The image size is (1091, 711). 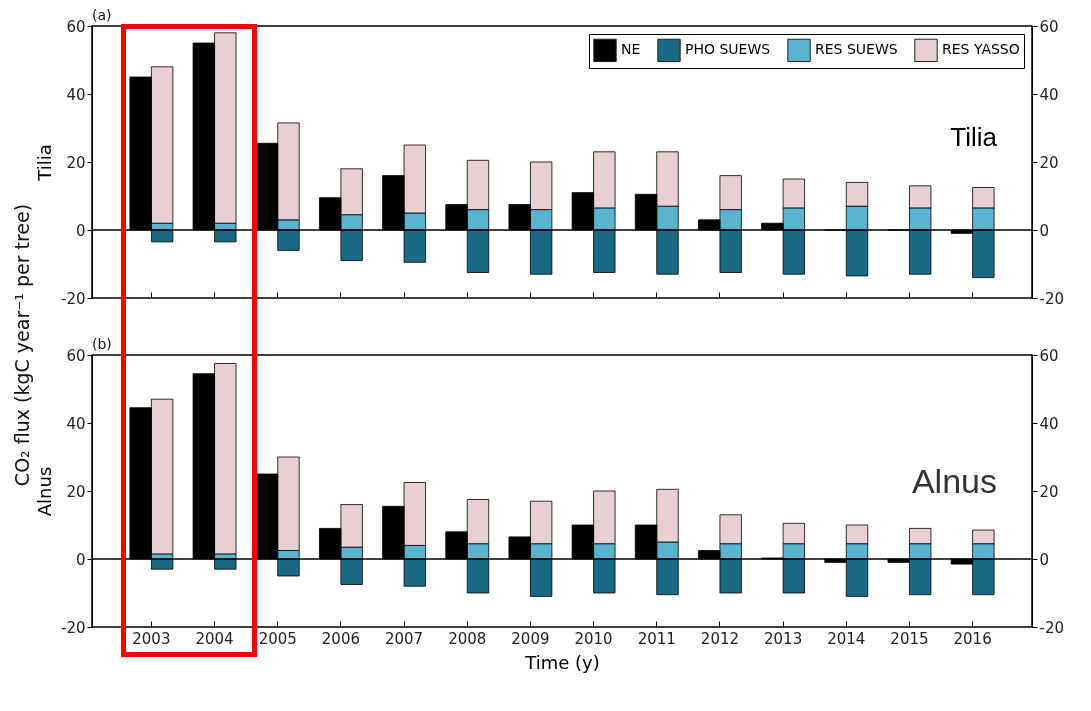 What do you see at coordinates (856, 49) in the screenshot?
I see `legend-label: RES SUEWS` at bounding box center [856, 49].